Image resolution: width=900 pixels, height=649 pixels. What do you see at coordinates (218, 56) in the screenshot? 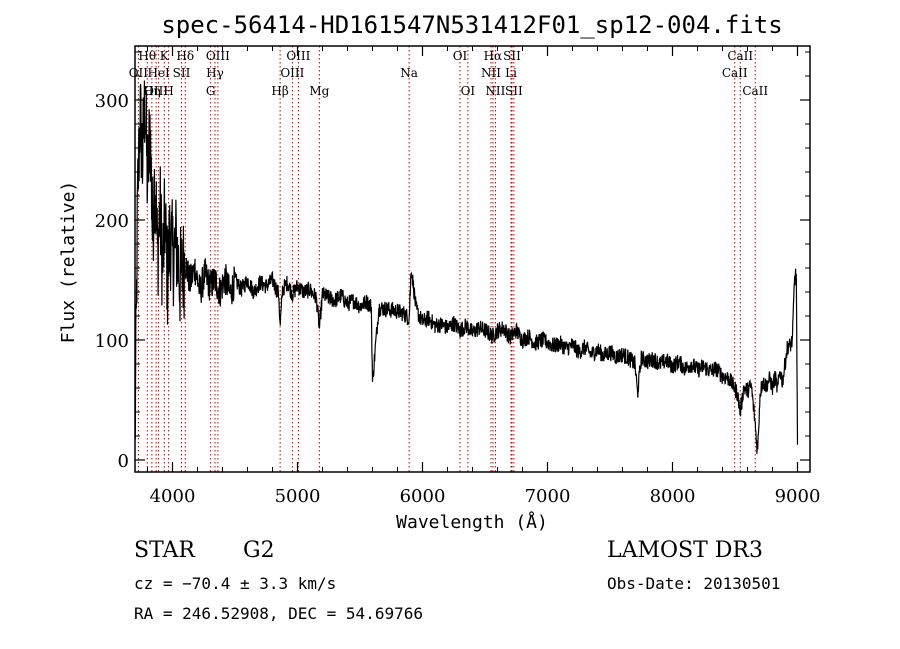
I see `line-label-9: OIII` at bounding box center [218, 56].